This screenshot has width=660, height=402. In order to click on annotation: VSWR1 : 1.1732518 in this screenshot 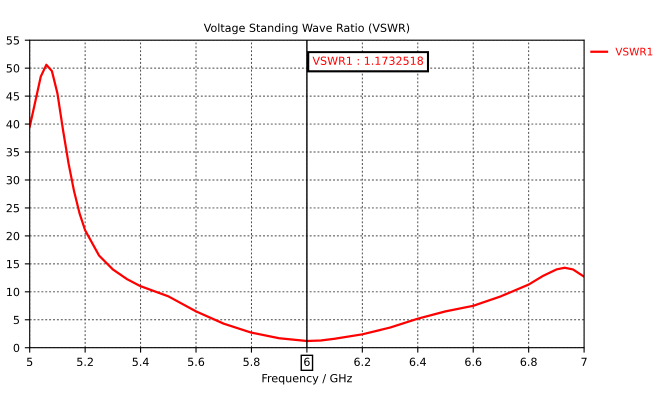, I will do `click(368, 60)`.